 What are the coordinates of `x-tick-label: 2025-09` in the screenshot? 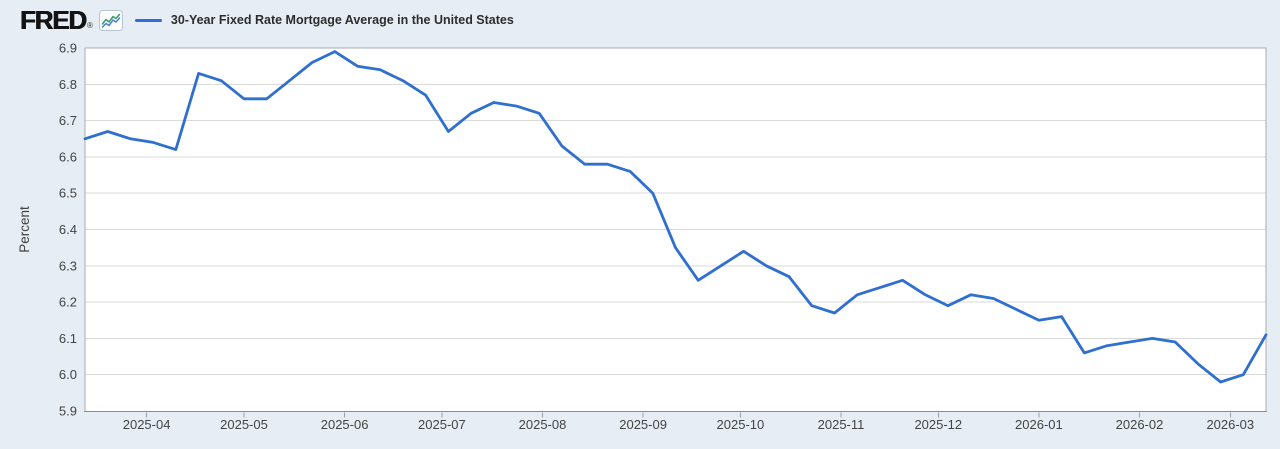 It's located at (643, 424).